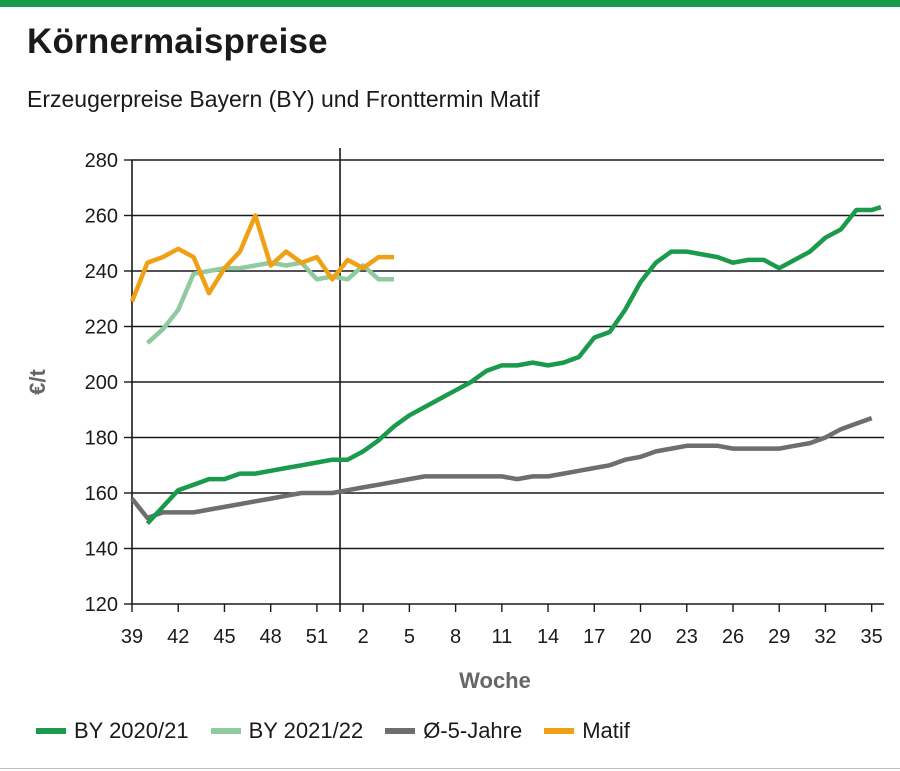 The width and height of the screenshot is (900, 771). What do you see at coordinates (733, 637) in the screenshot?
I see `x-tick-label: 26` at bounding box center [733, 637].